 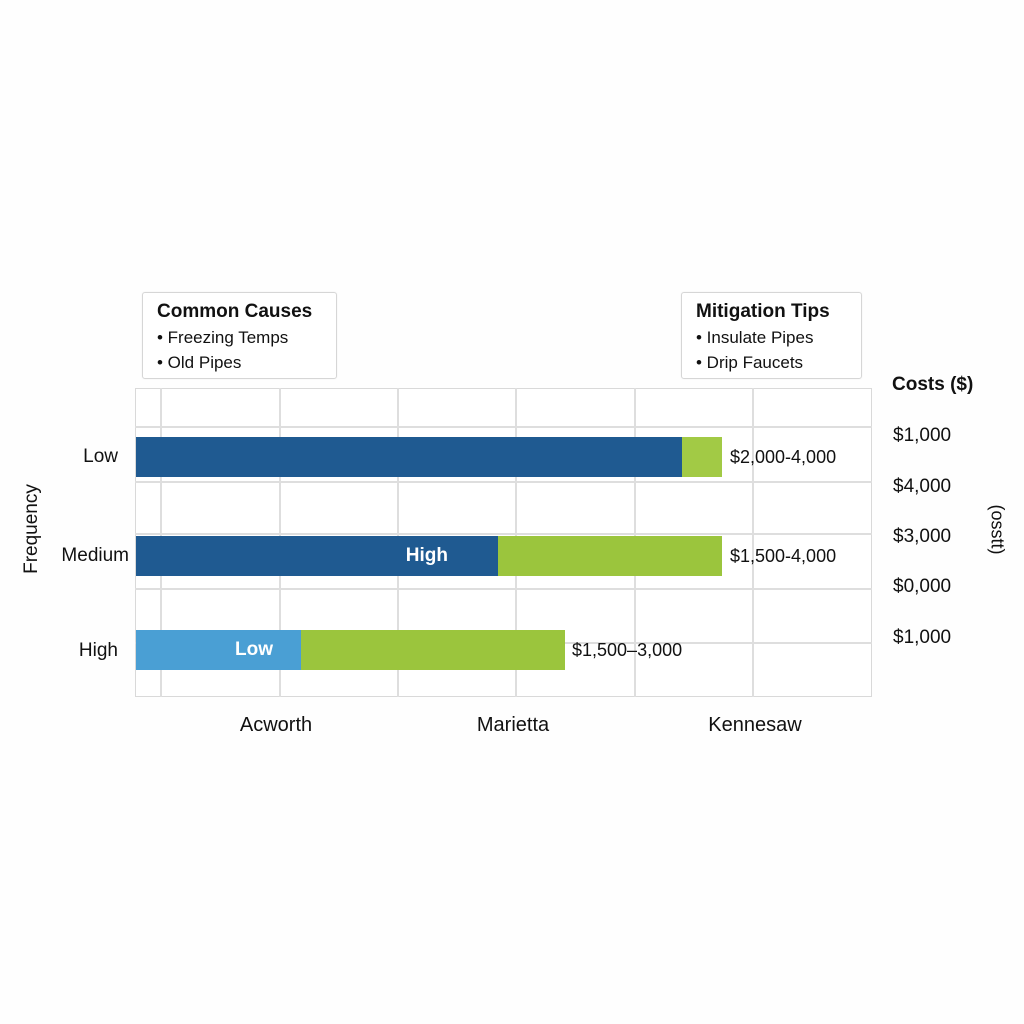 What do you see at coordinates (513, 725) in the screenshot?
I see `x-tick-label: Marietta` at bounding box center [513, 725].